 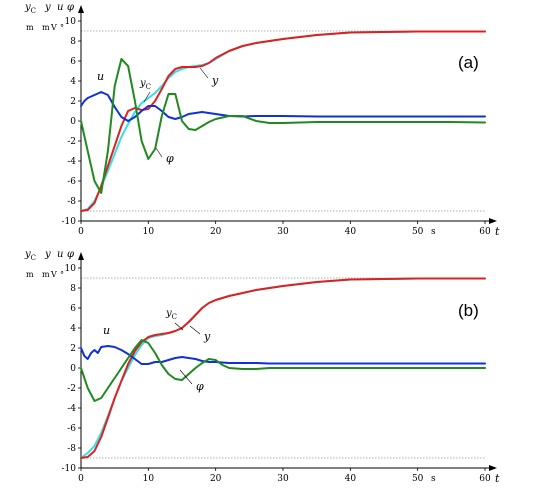 What do you see at coordinates (468, 62) in the screenshot?
I see `panel-label: (a)` at bounding box center [468, 62].